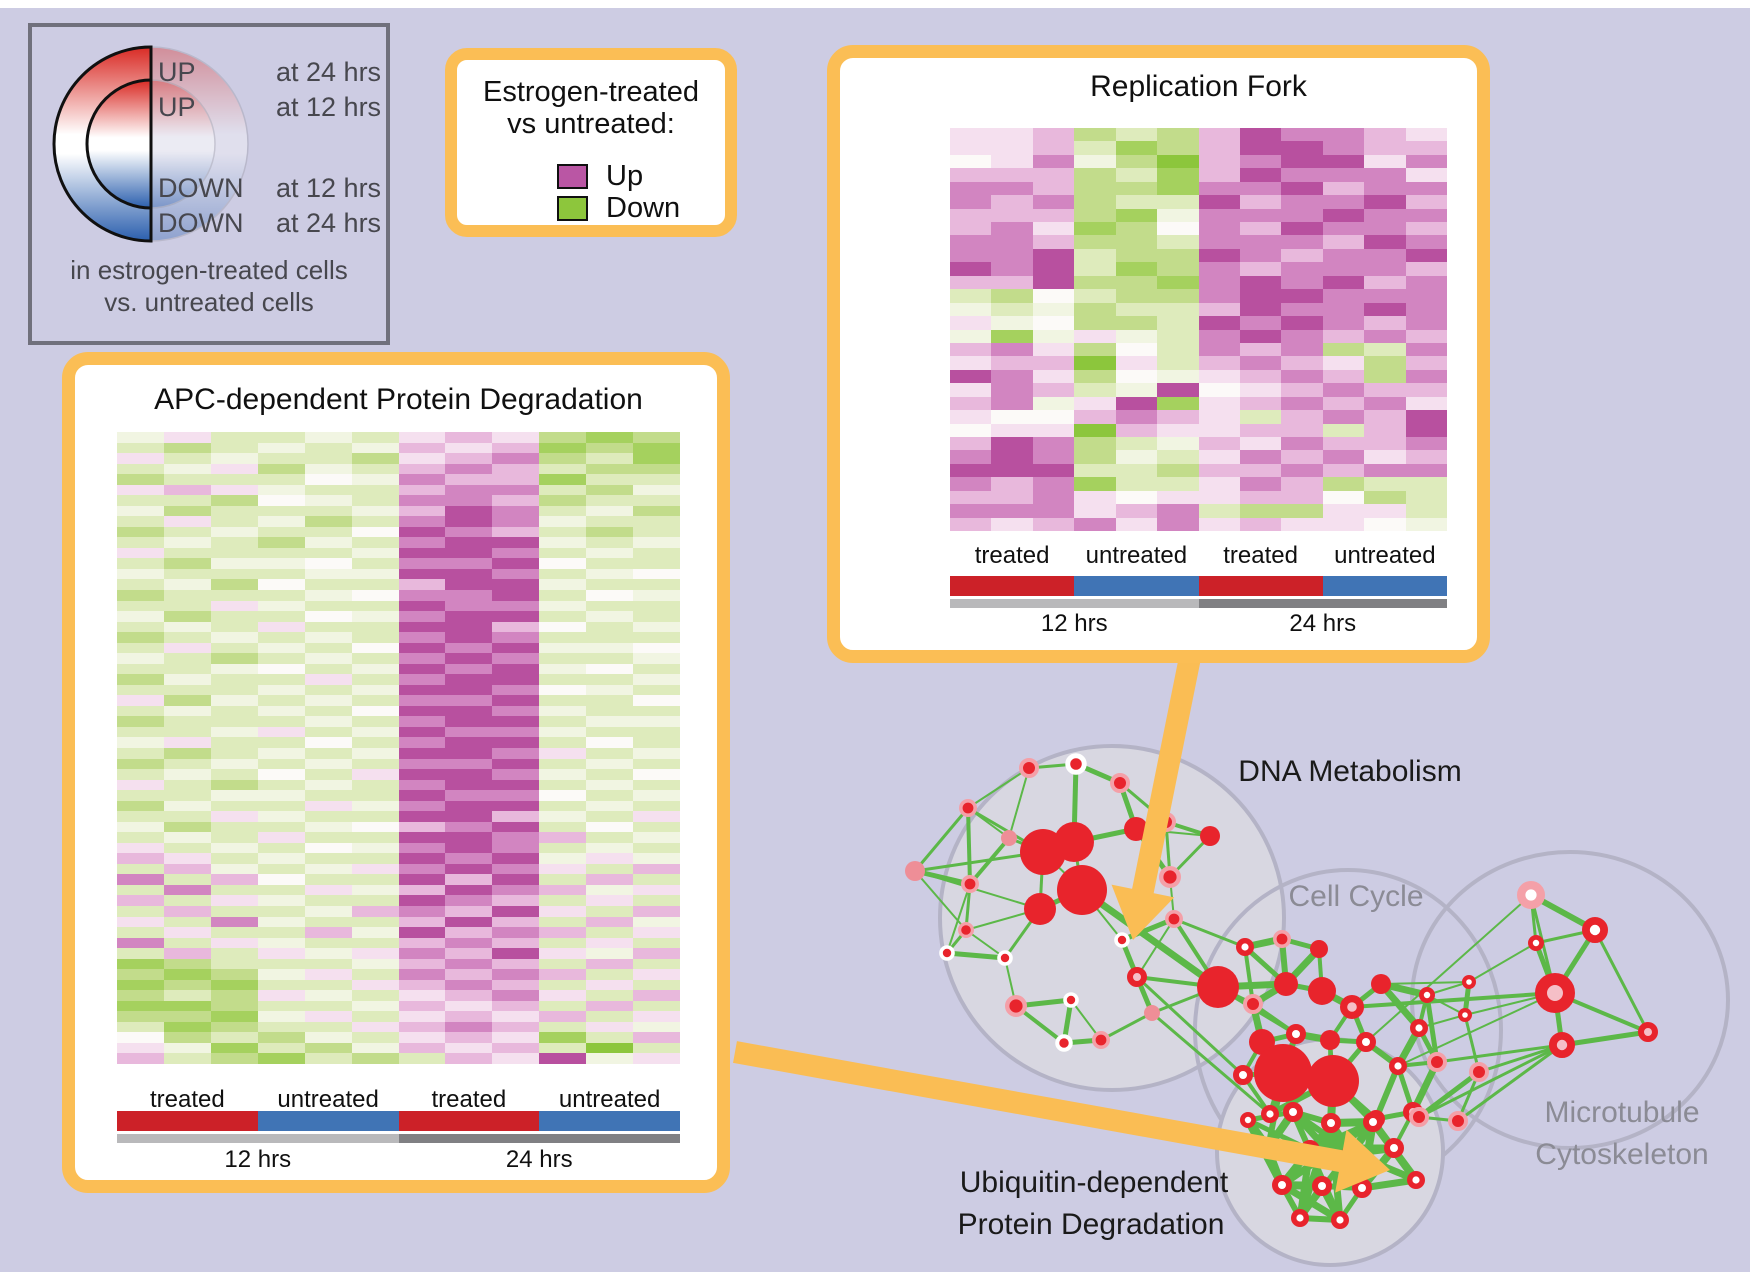 The height and width of the screenshot is (1279, 1750). What do you see at coordinates (1458, 1121) in the screenshot?
I see `node-pink-ring` at bounding box center [1458, 1121].